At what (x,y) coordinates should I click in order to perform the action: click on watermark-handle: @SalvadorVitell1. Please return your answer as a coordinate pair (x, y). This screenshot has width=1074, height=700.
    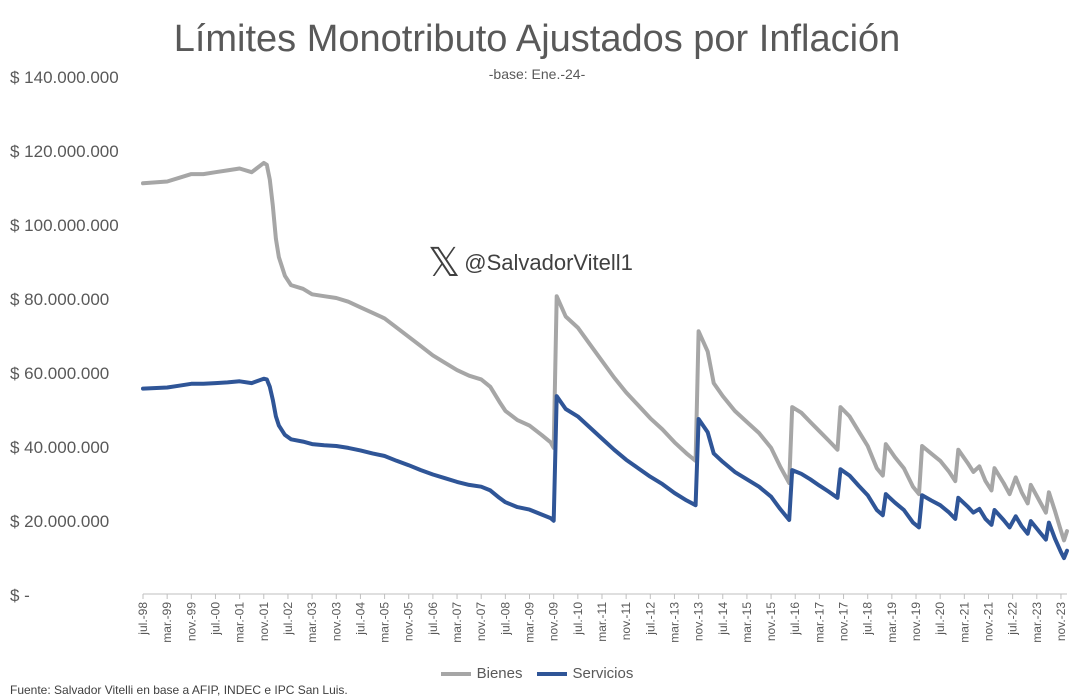
    Looking at the image, I should click on (548, 262).